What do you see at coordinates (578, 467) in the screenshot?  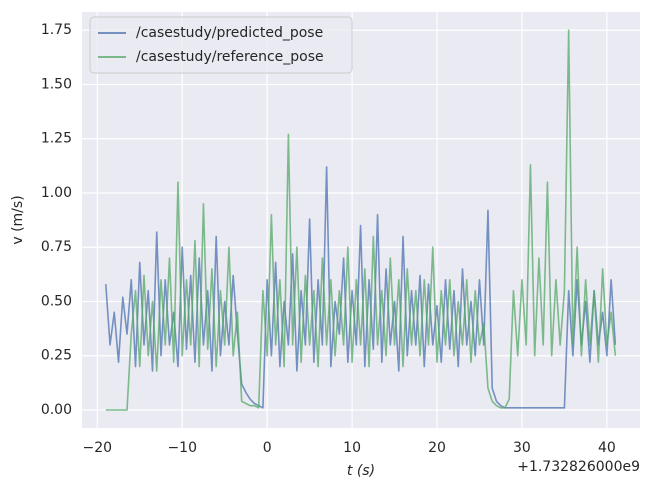 I see `x-offset-label: +1.732826000e9` at bounding box center [578, 467].